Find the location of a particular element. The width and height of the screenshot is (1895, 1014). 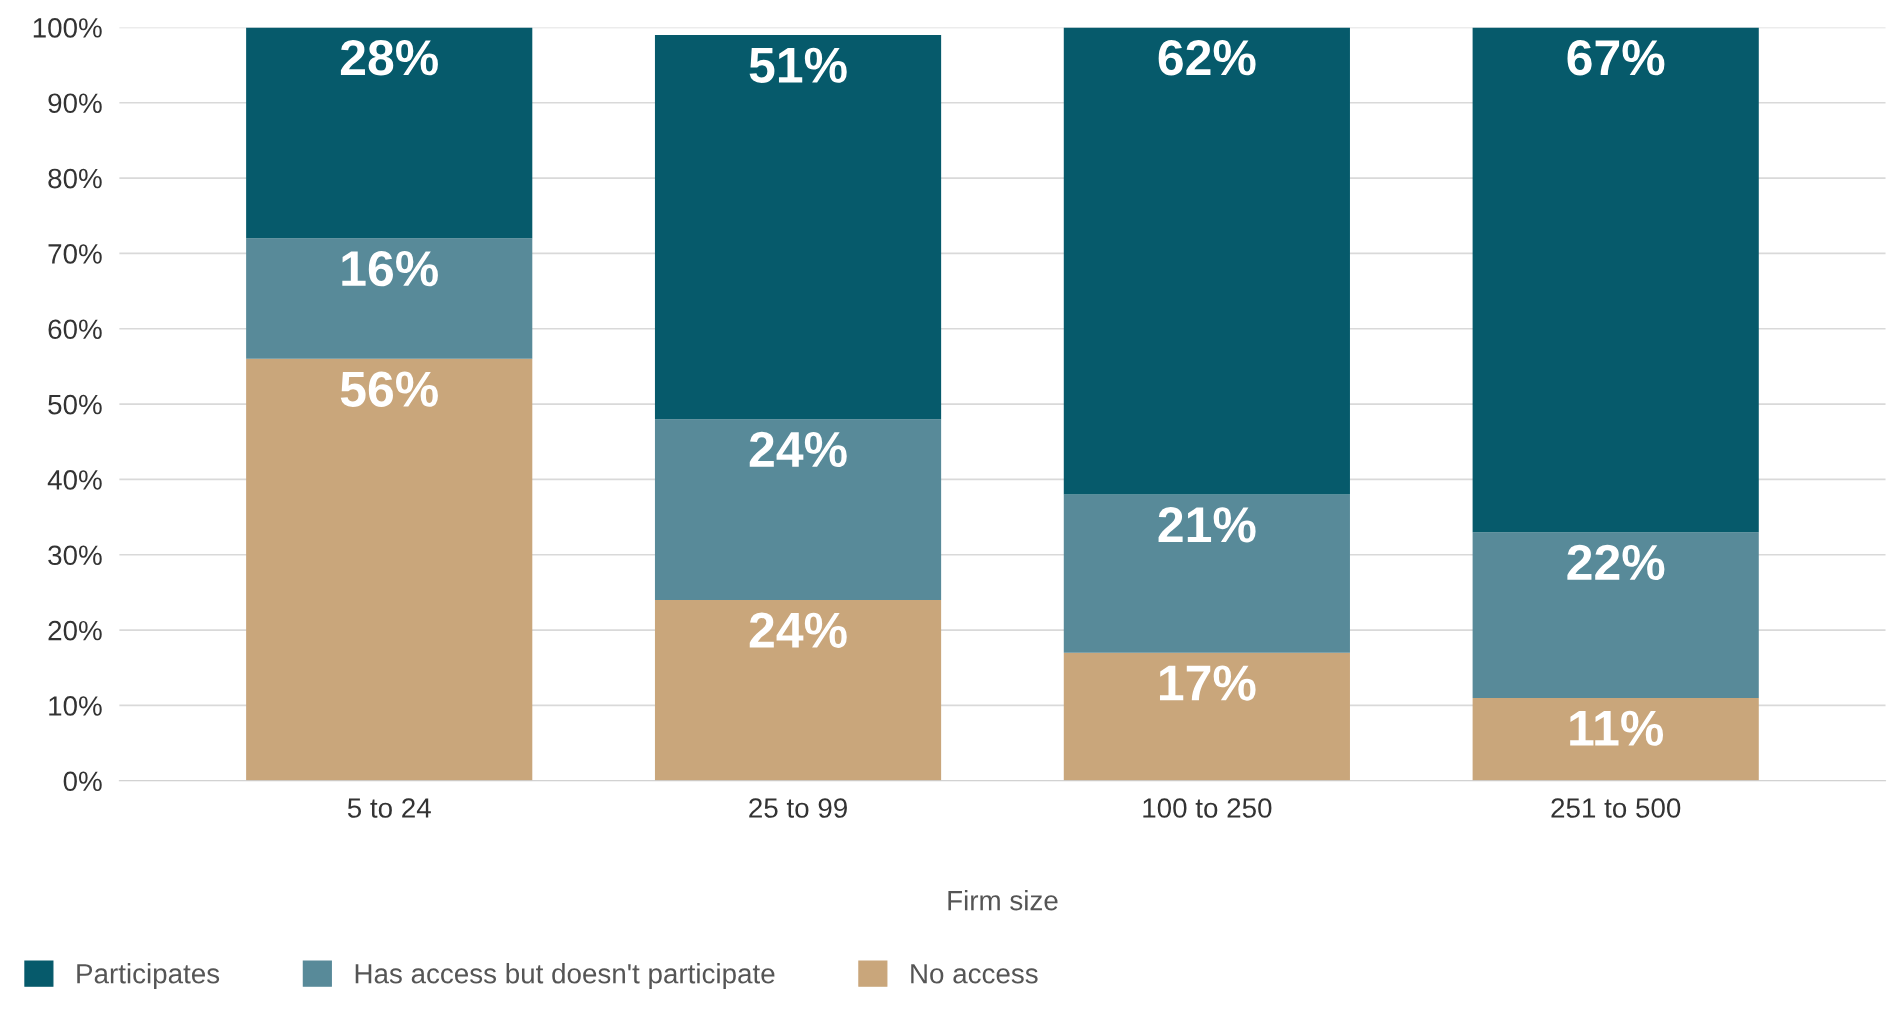

data-label: 21% is located at coordinates (1207, 525).